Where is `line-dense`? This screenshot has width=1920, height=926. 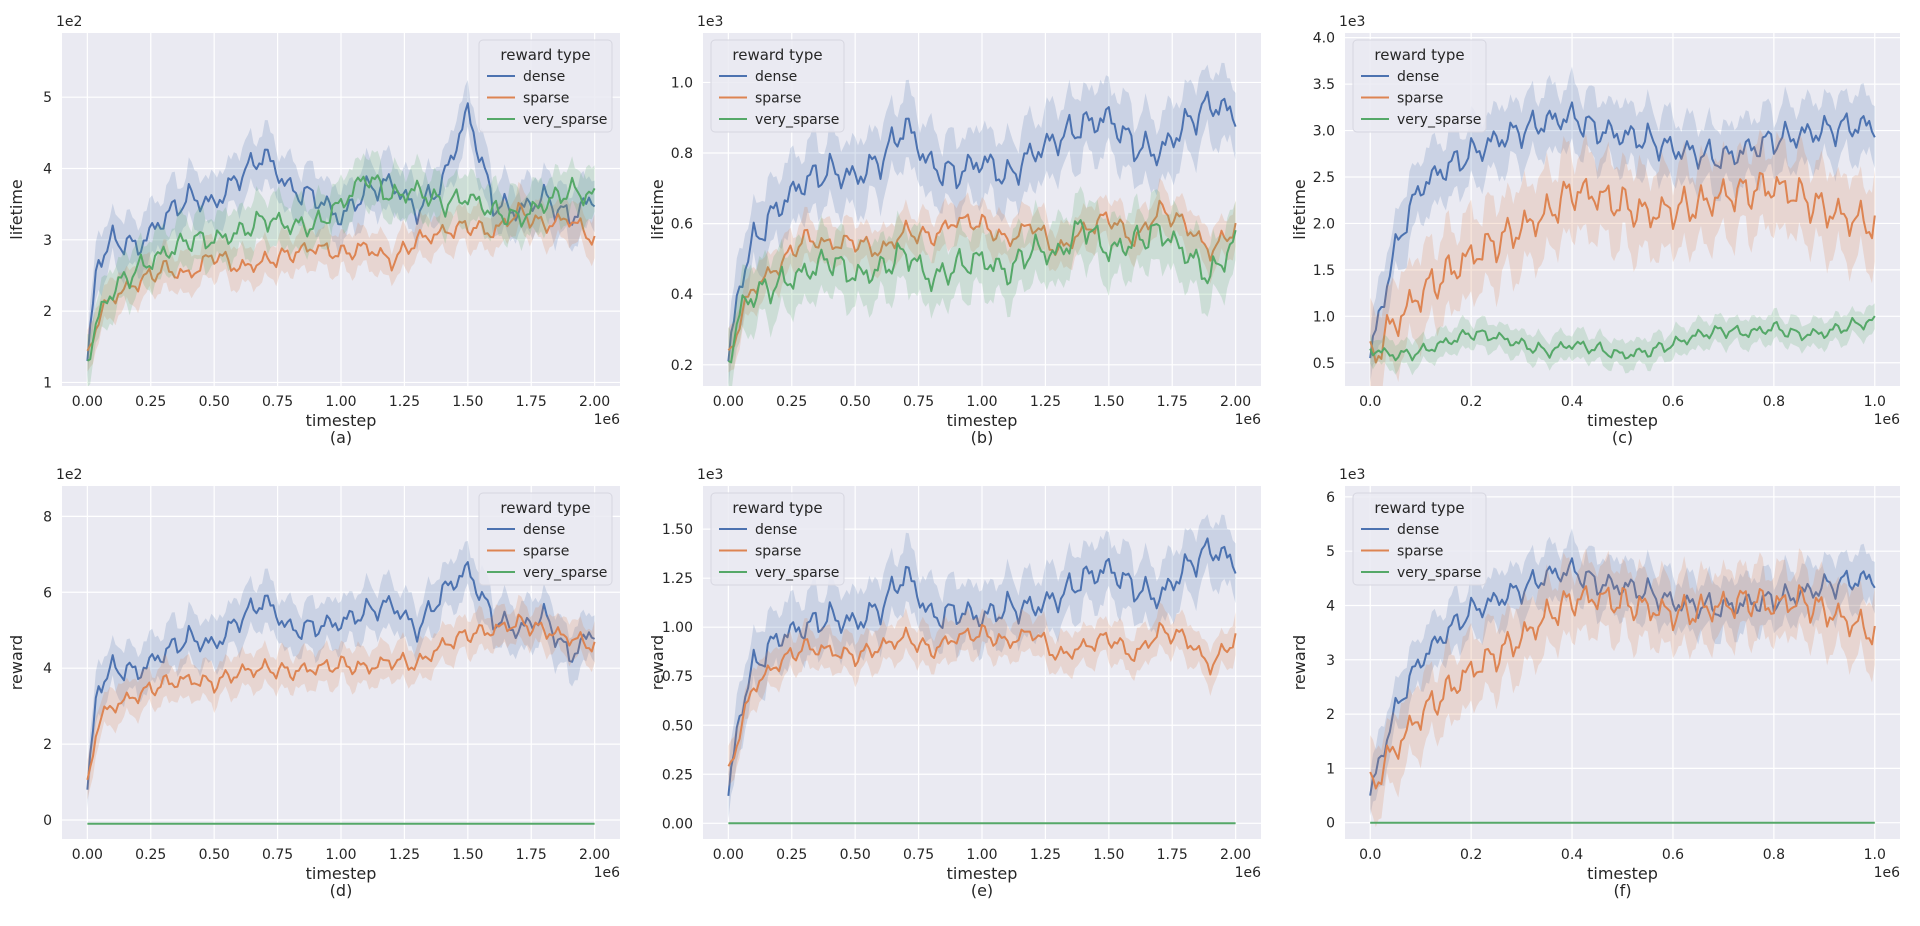 line-dense is located at coordinates (982, 226).